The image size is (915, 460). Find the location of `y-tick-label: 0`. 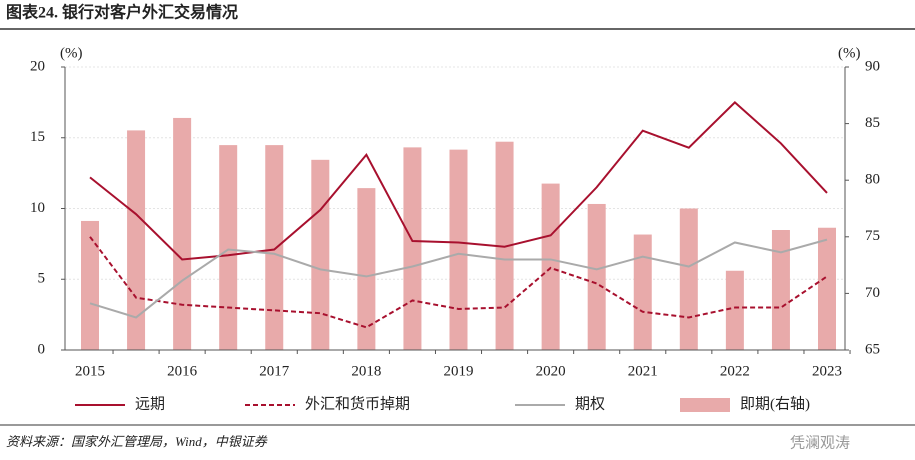

y-tick-label: 0 is located at coordinates (42, 349).